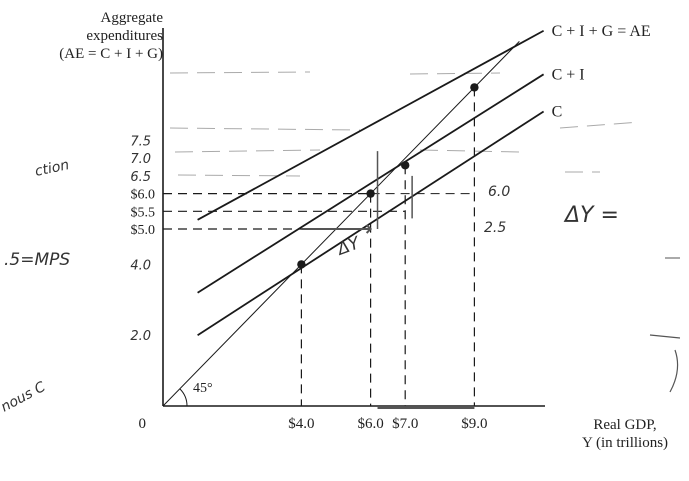 The height and width of the screenshot is (481, 689). What do you see at coordinates (143, 212) in the screenshot?
I see `y-tick-1: $5.5` at bounding box center [143, 212].